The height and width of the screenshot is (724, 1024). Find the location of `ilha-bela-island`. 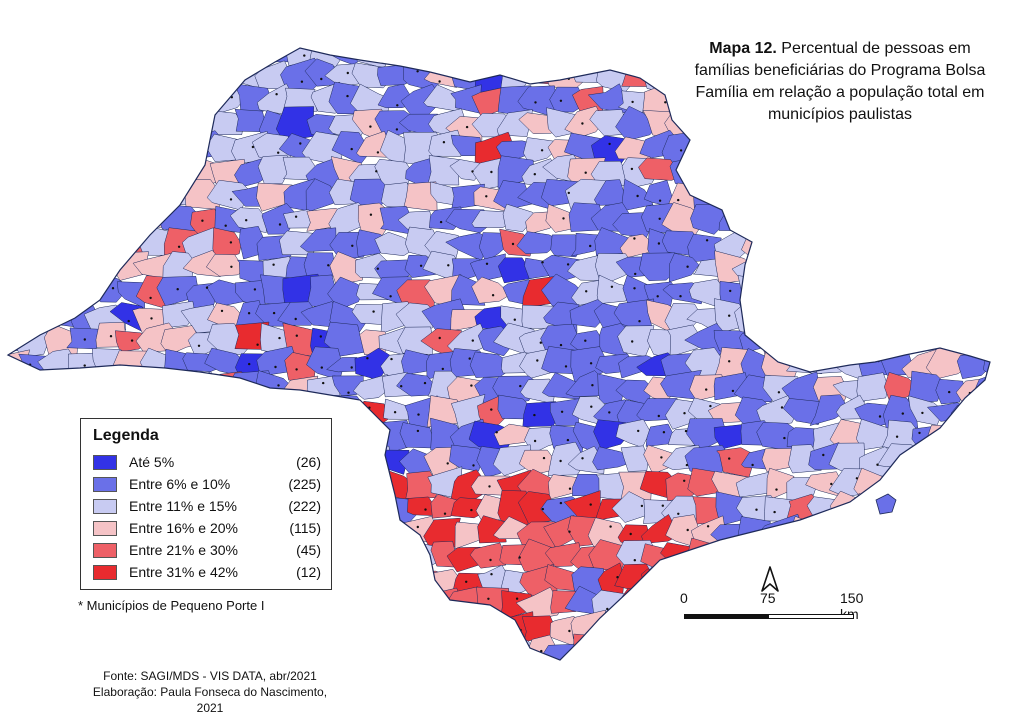

ilha-bela-island is located at coordinates (886, 504).